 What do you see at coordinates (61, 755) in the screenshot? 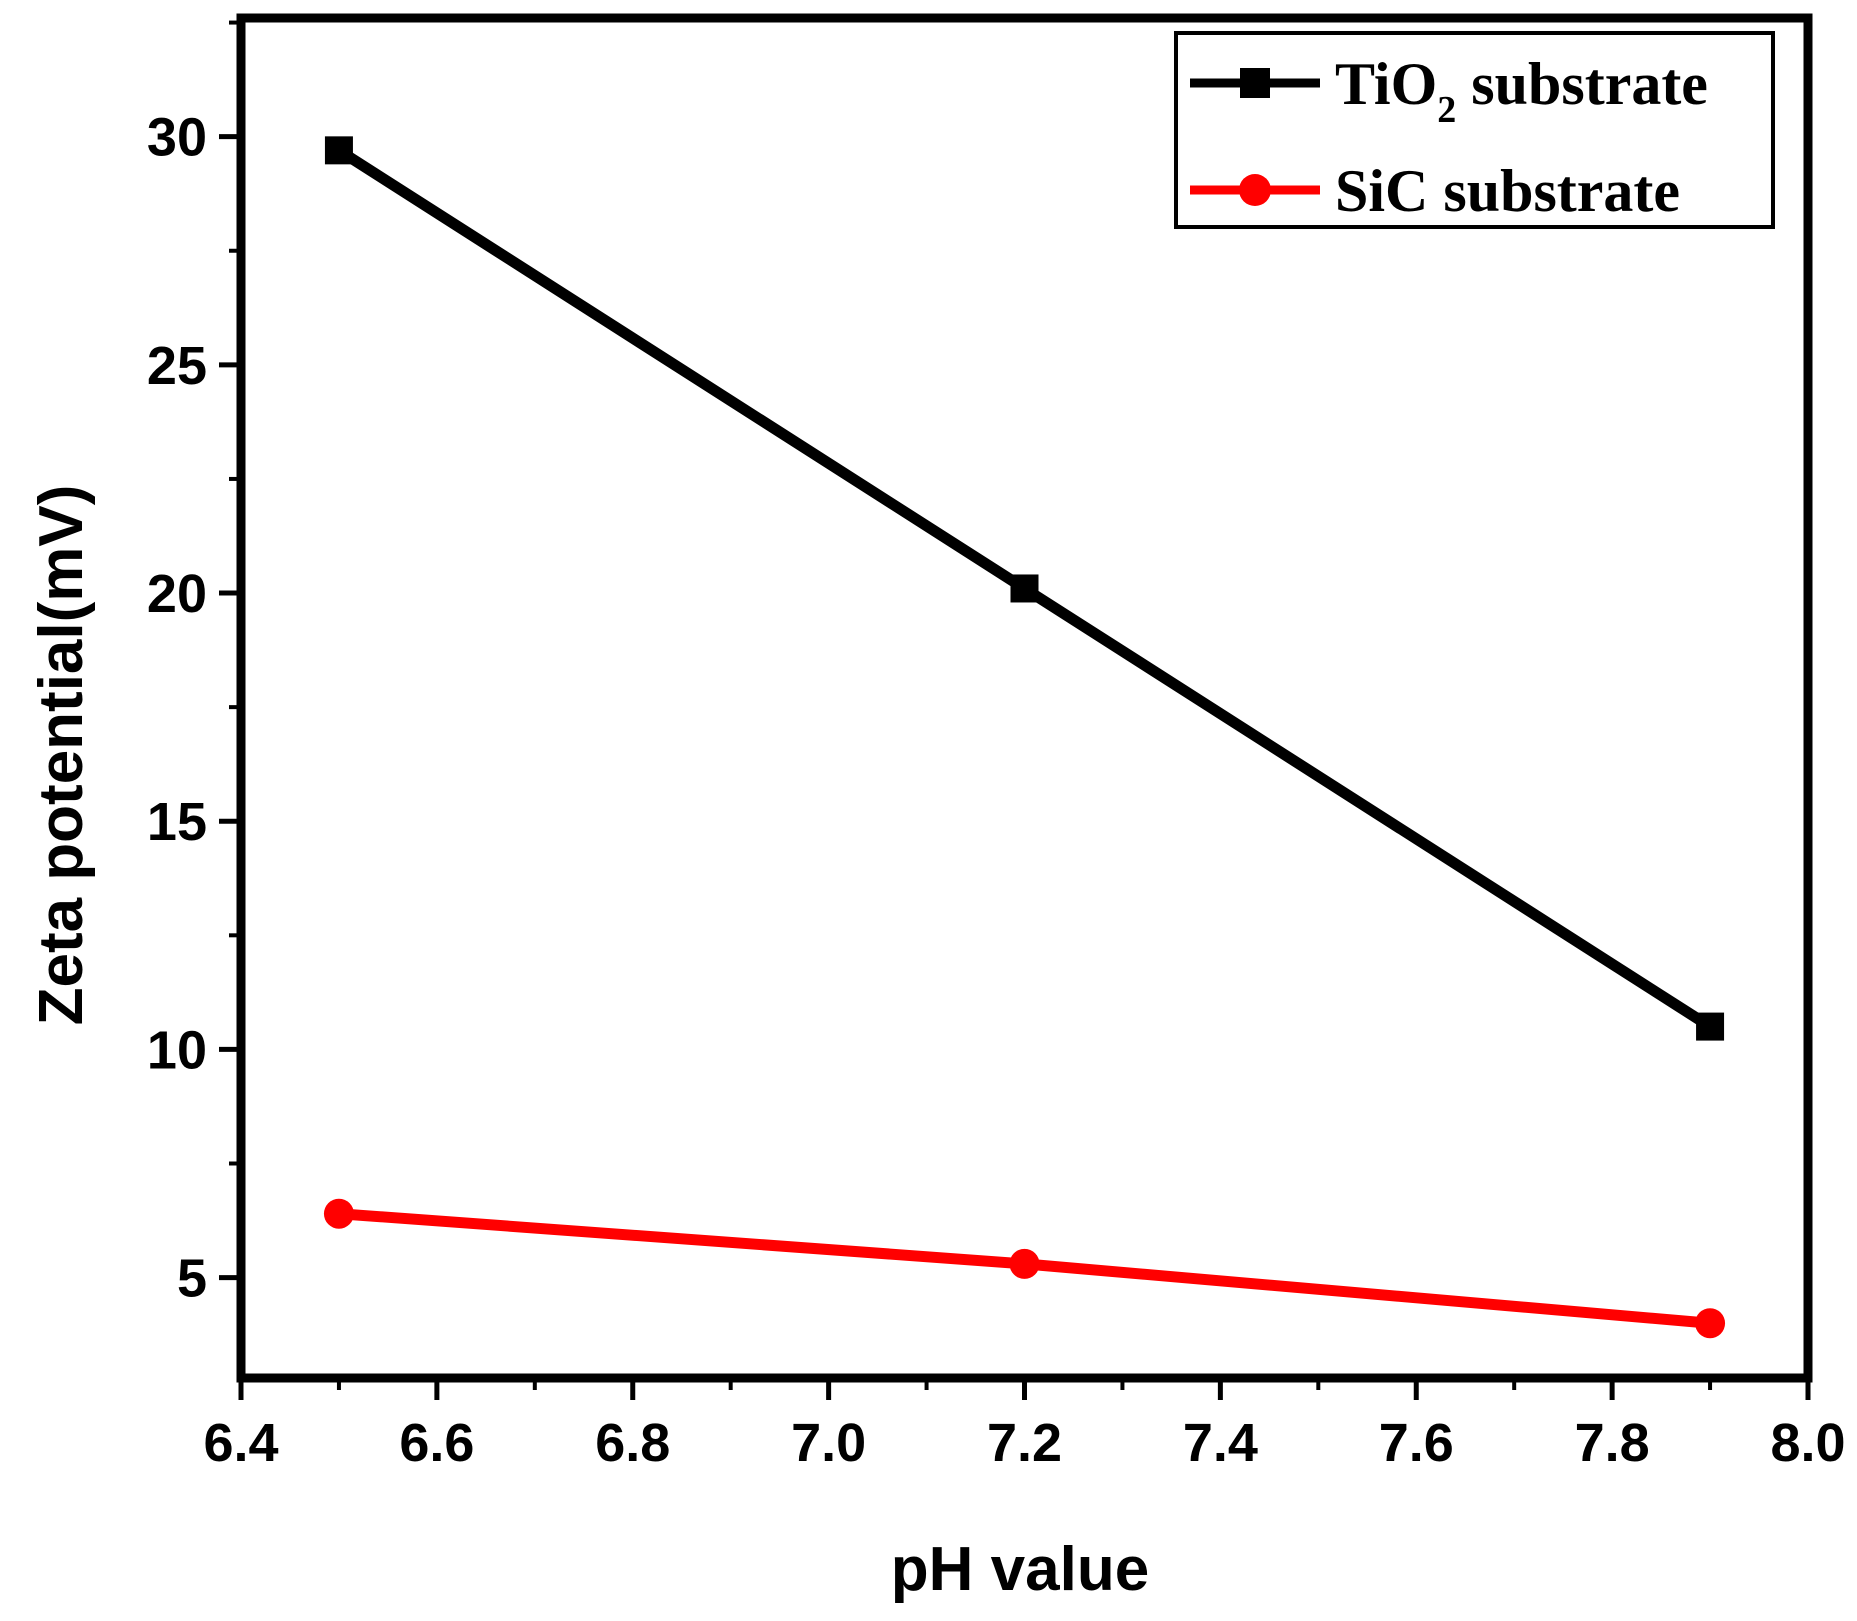
I see `y-axis-title: Zeta potential(mV)` at bounding box center [61, 755].